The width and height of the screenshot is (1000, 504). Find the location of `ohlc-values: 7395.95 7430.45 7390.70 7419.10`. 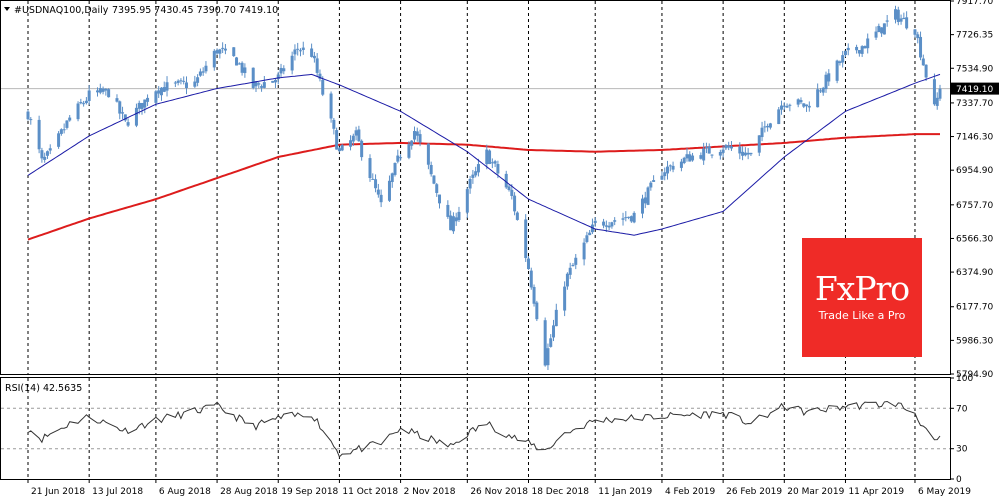

ohlc-values: 7395.95 7430.45 7390.70 7419.10 is located at coordinates (195, 10).